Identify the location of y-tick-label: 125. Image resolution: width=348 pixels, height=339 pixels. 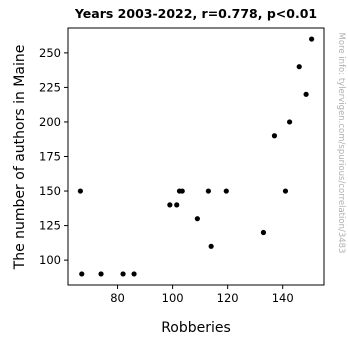
(50, 226).